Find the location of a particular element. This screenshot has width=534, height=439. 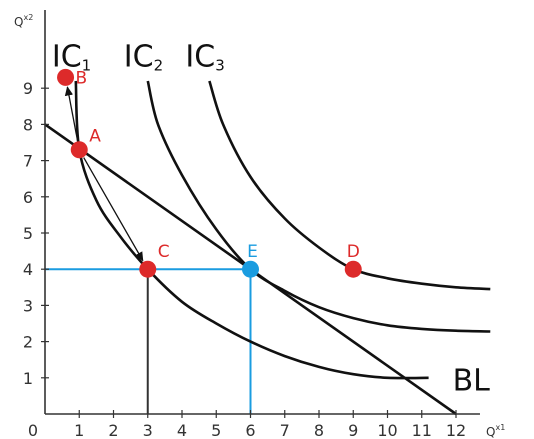

movement-arrows is located at coordinates (104, 174).